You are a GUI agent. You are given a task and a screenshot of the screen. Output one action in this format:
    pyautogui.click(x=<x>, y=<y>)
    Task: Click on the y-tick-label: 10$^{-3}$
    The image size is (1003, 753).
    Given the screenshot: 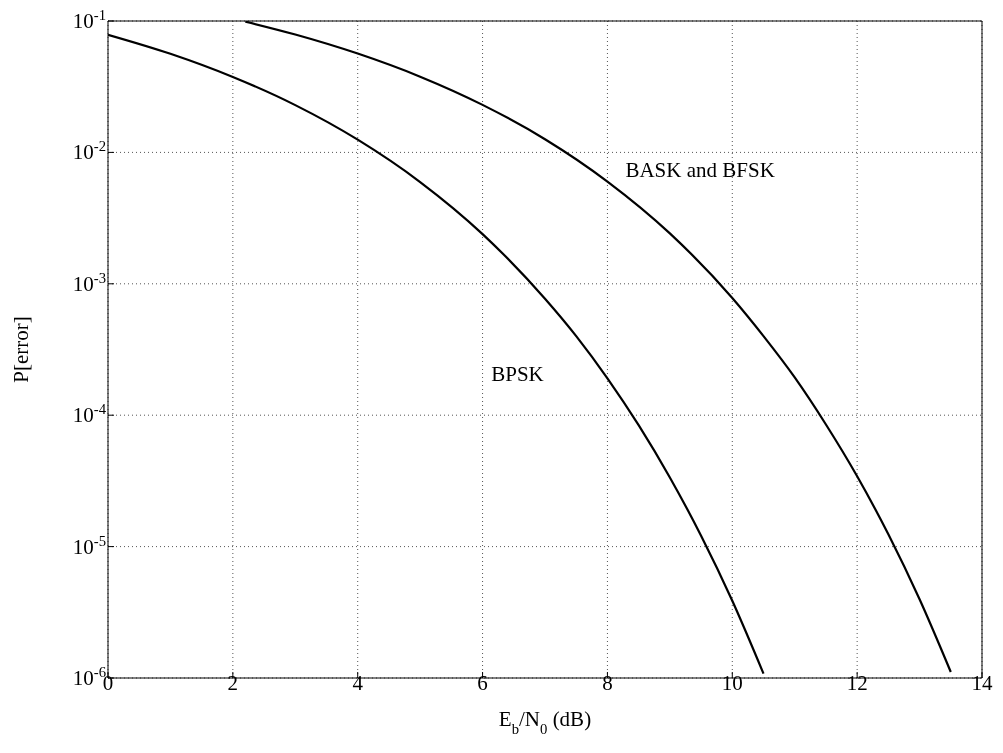 What is the action you would take?
    pyautogui.click(x=89, y=282)
    